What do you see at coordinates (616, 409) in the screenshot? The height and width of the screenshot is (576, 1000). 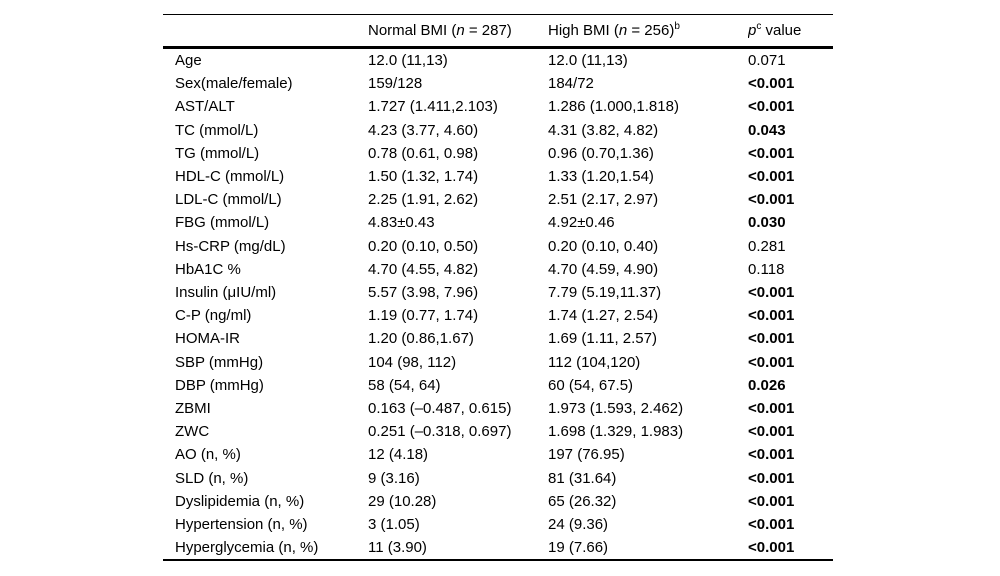 I see `cell-high-bmi: 1.973 (1.593, 2.462)` at bounding box center [616, 409].